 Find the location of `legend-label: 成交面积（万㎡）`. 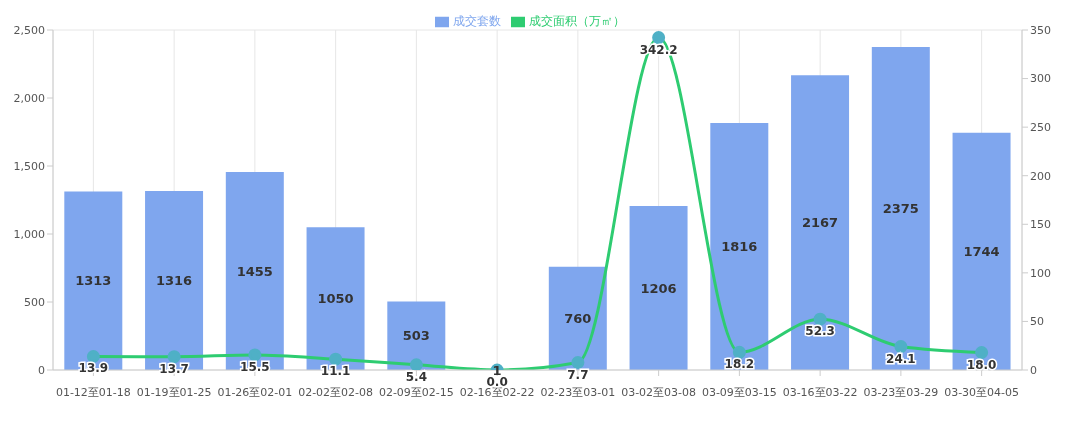

legend-label: 成交面积（万㎡） is located at coordinates (577, 21).